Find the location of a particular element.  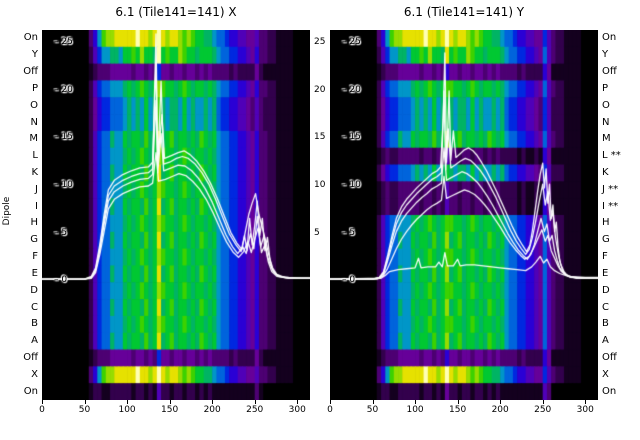

dipole-row-label: I is located at coordinates (36, 206).